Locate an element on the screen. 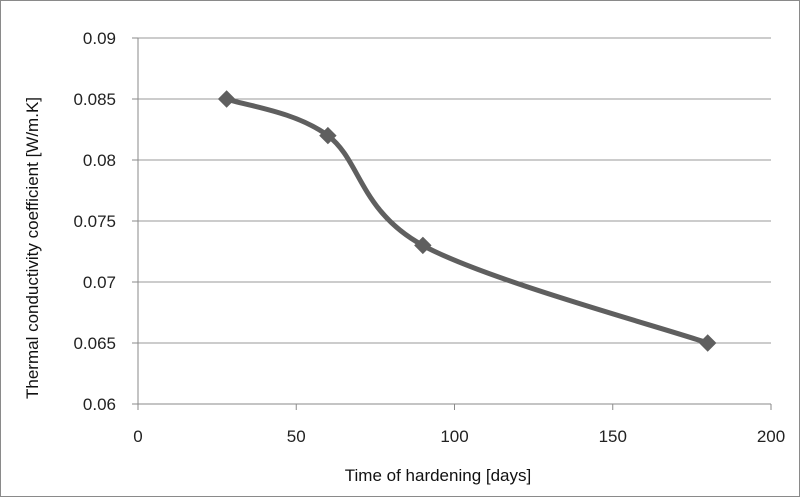  y-tick-label: 0.08 is located at coordinates (99, 160).